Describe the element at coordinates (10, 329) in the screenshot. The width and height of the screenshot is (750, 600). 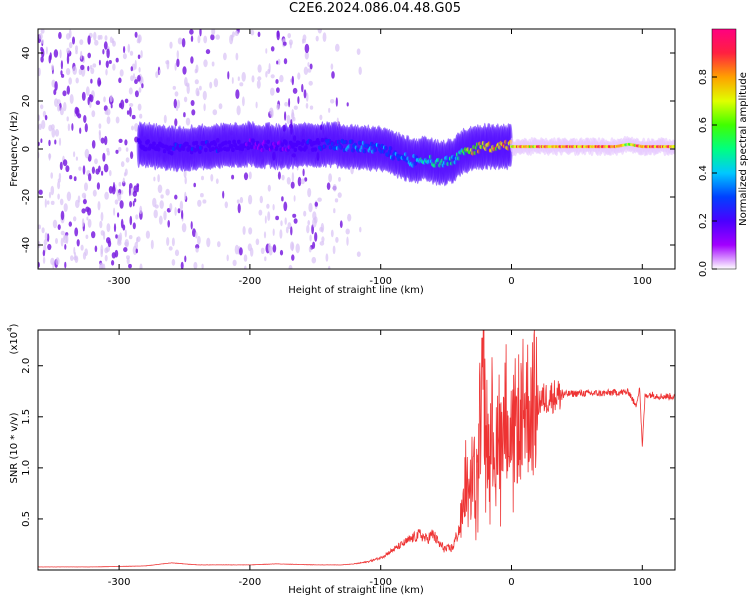
I see `snr-multiplier-exponent: 4` at that location.